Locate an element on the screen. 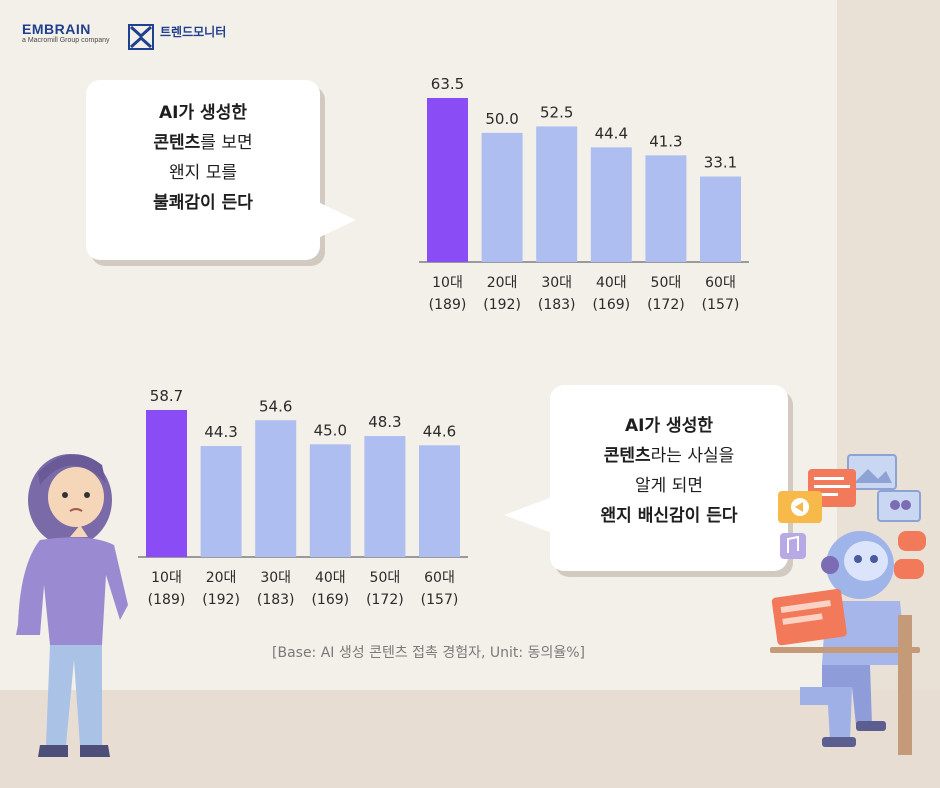  footnote: [Base: AI 생성 콘텐츠 접촉 경험자, Unit: 동의율%] is located at coordinates (428, 653).